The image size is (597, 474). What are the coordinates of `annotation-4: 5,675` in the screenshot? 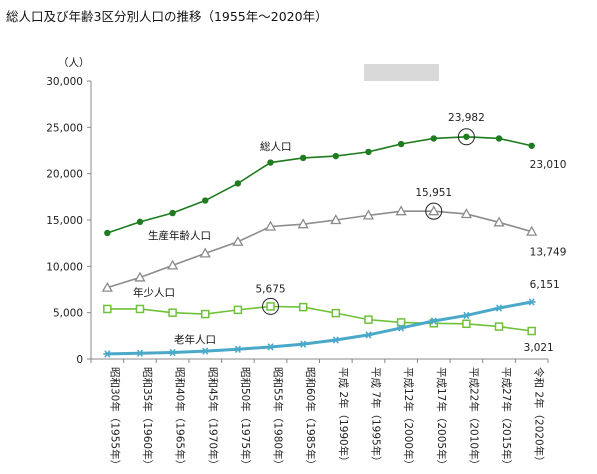 It's located at (271, 289).